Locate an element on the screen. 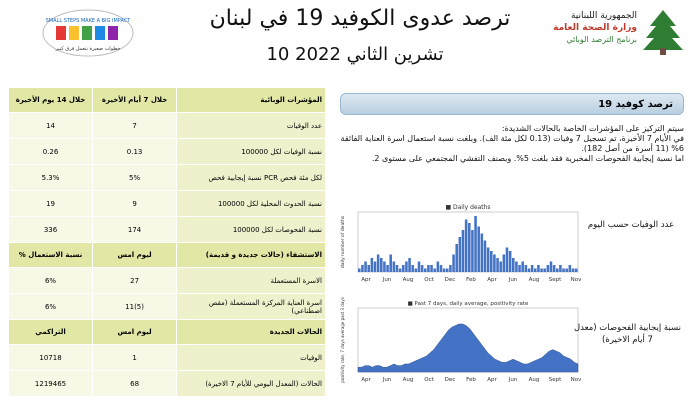 Image resolution: width=700 pixels, height=408 pixels. table-row-cell: 1 is located at coordinates (135, 357).